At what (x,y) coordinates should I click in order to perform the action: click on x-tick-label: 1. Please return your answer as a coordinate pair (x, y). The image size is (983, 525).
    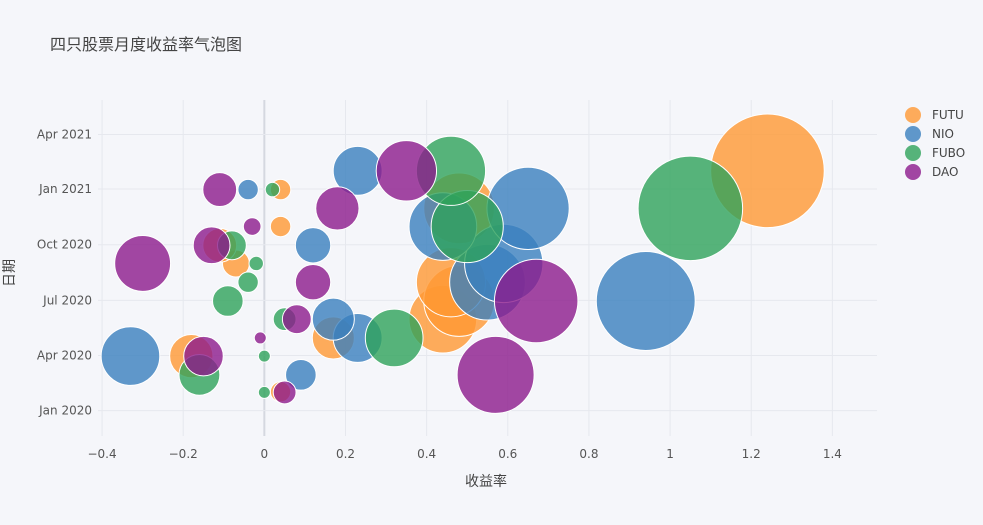
    Looking at the image, I should click on (670, 454).